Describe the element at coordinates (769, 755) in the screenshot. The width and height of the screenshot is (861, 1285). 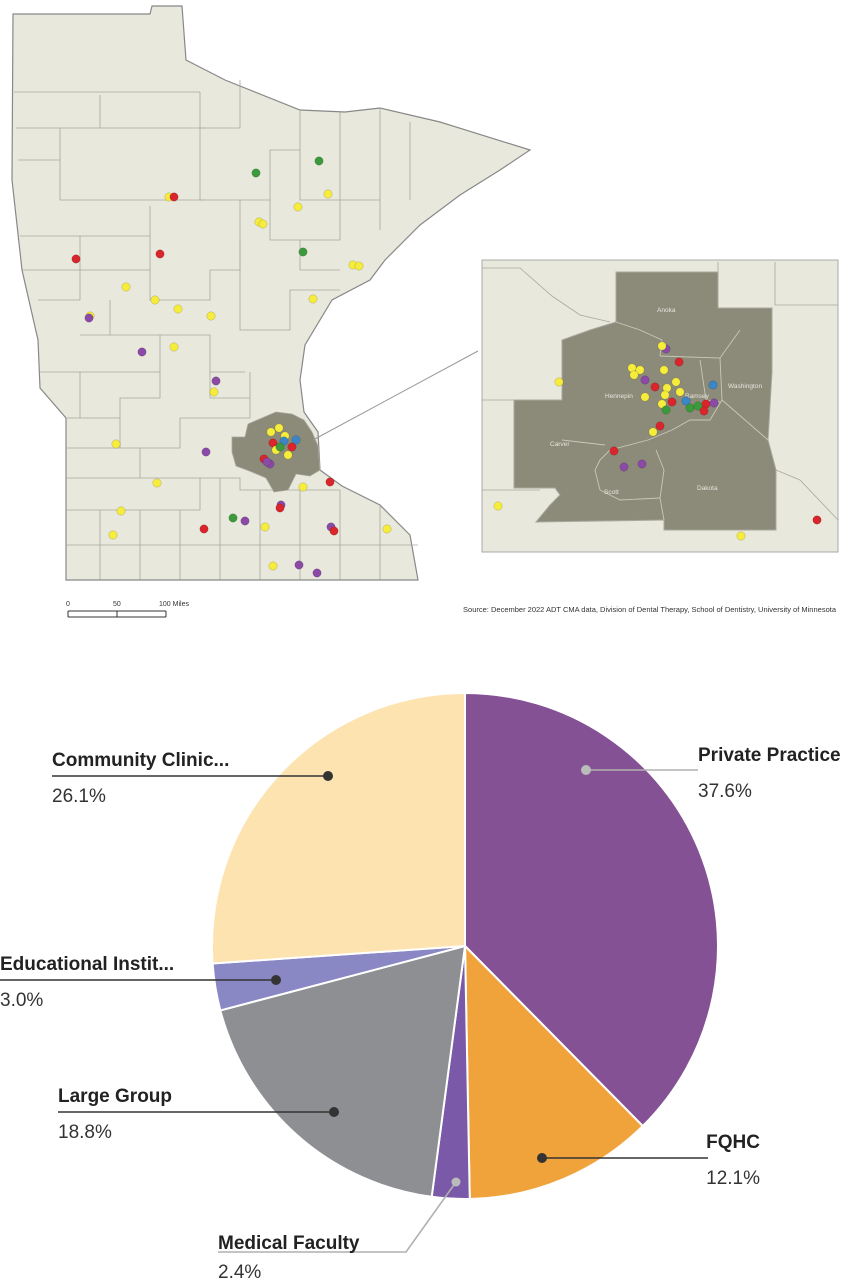
I see `label-private-practice: Private Practice` at that location.